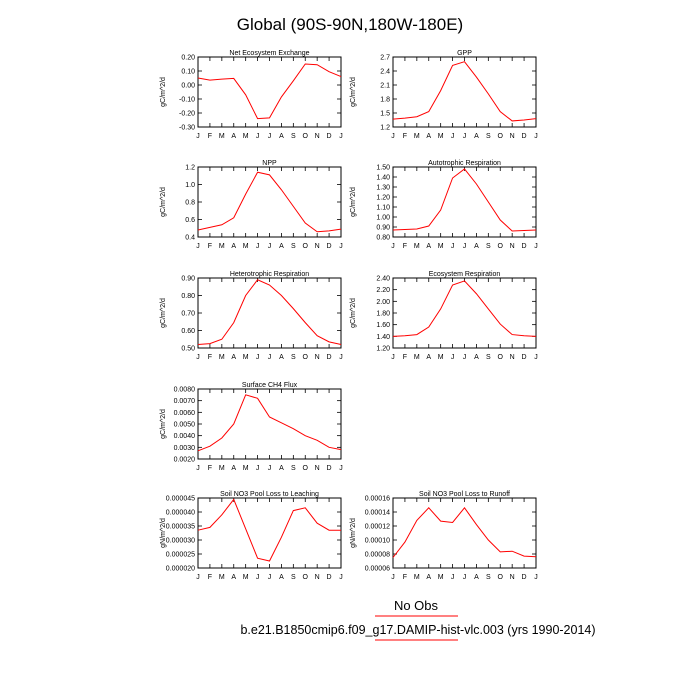 Image resolution: width=700 pixels, height=700 pixels. Describe the element at coordinates (377, 513) in the screenshot. I see `y-tick-label: 0.00014` at that location.